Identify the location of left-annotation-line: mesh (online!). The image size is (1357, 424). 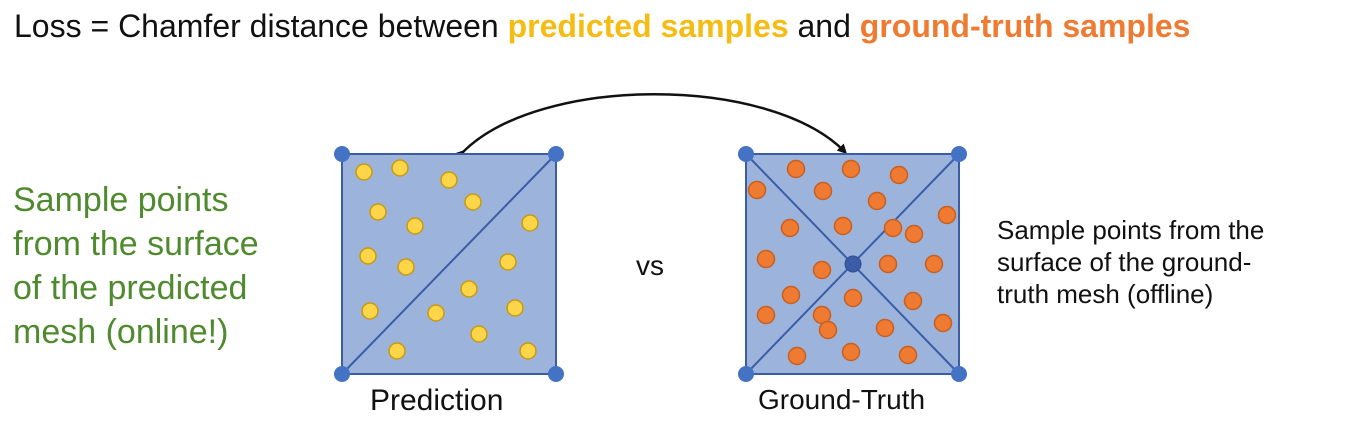
(121, 332).